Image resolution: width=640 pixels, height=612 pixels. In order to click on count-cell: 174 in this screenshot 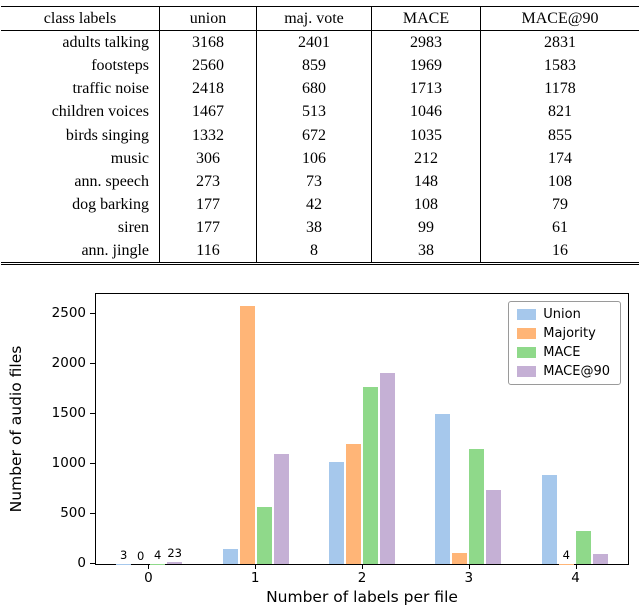, I will do `click(559, 158)`.